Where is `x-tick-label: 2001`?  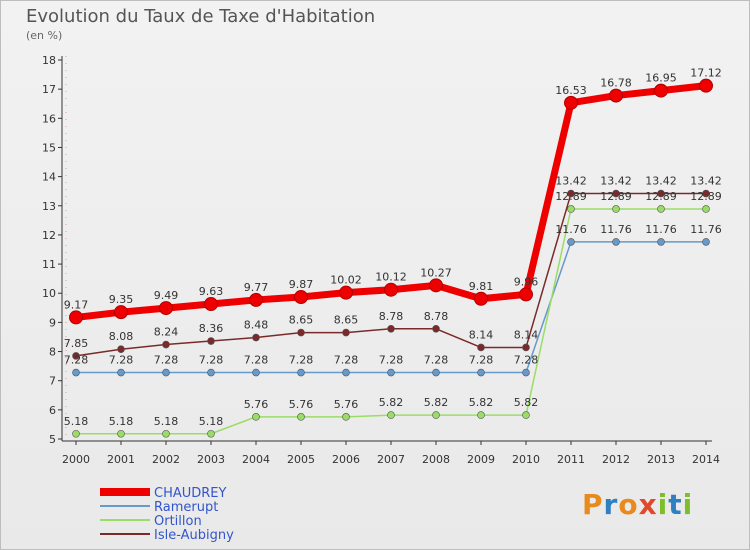
x-tick-label: 2001 is located at coordinates (121, 459).